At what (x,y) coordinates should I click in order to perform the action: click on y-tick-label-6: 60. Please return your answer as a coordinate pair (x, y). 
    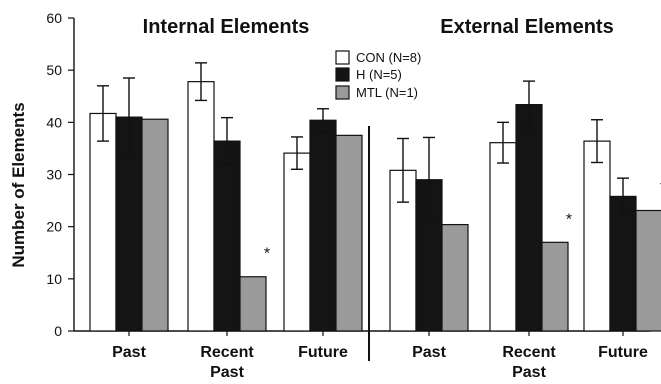
    Looking at the image, I should click on (54, 18).